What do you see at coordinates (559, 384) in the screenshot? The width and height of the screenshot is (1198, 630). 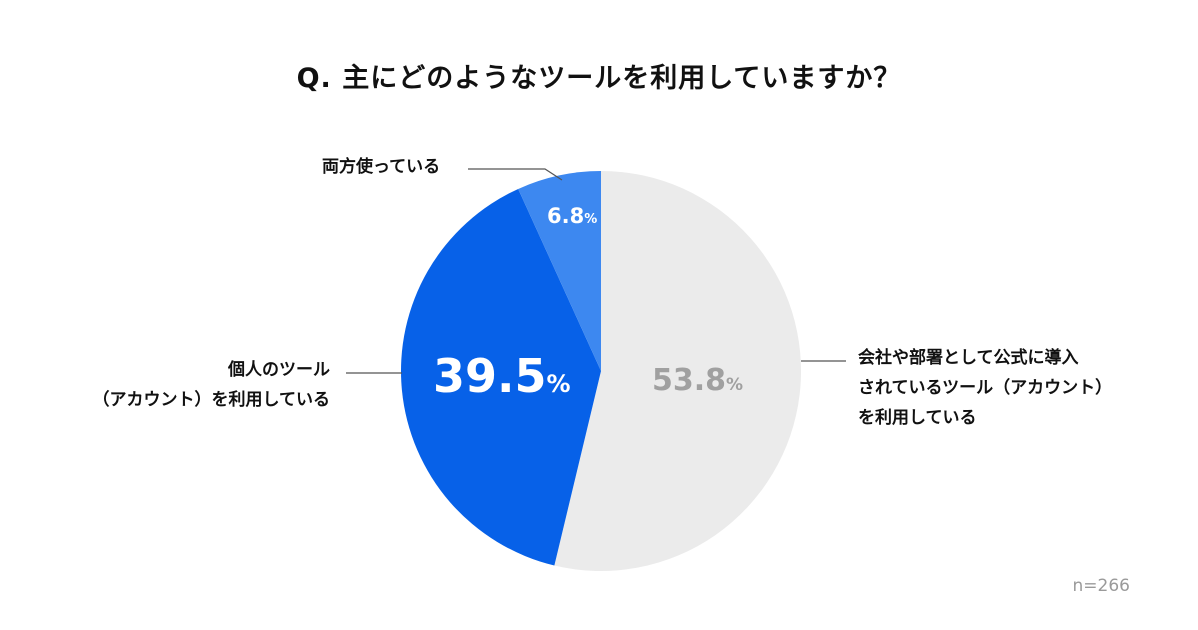 I see `value-unit-personal: %` at bounding box center [559, 384].